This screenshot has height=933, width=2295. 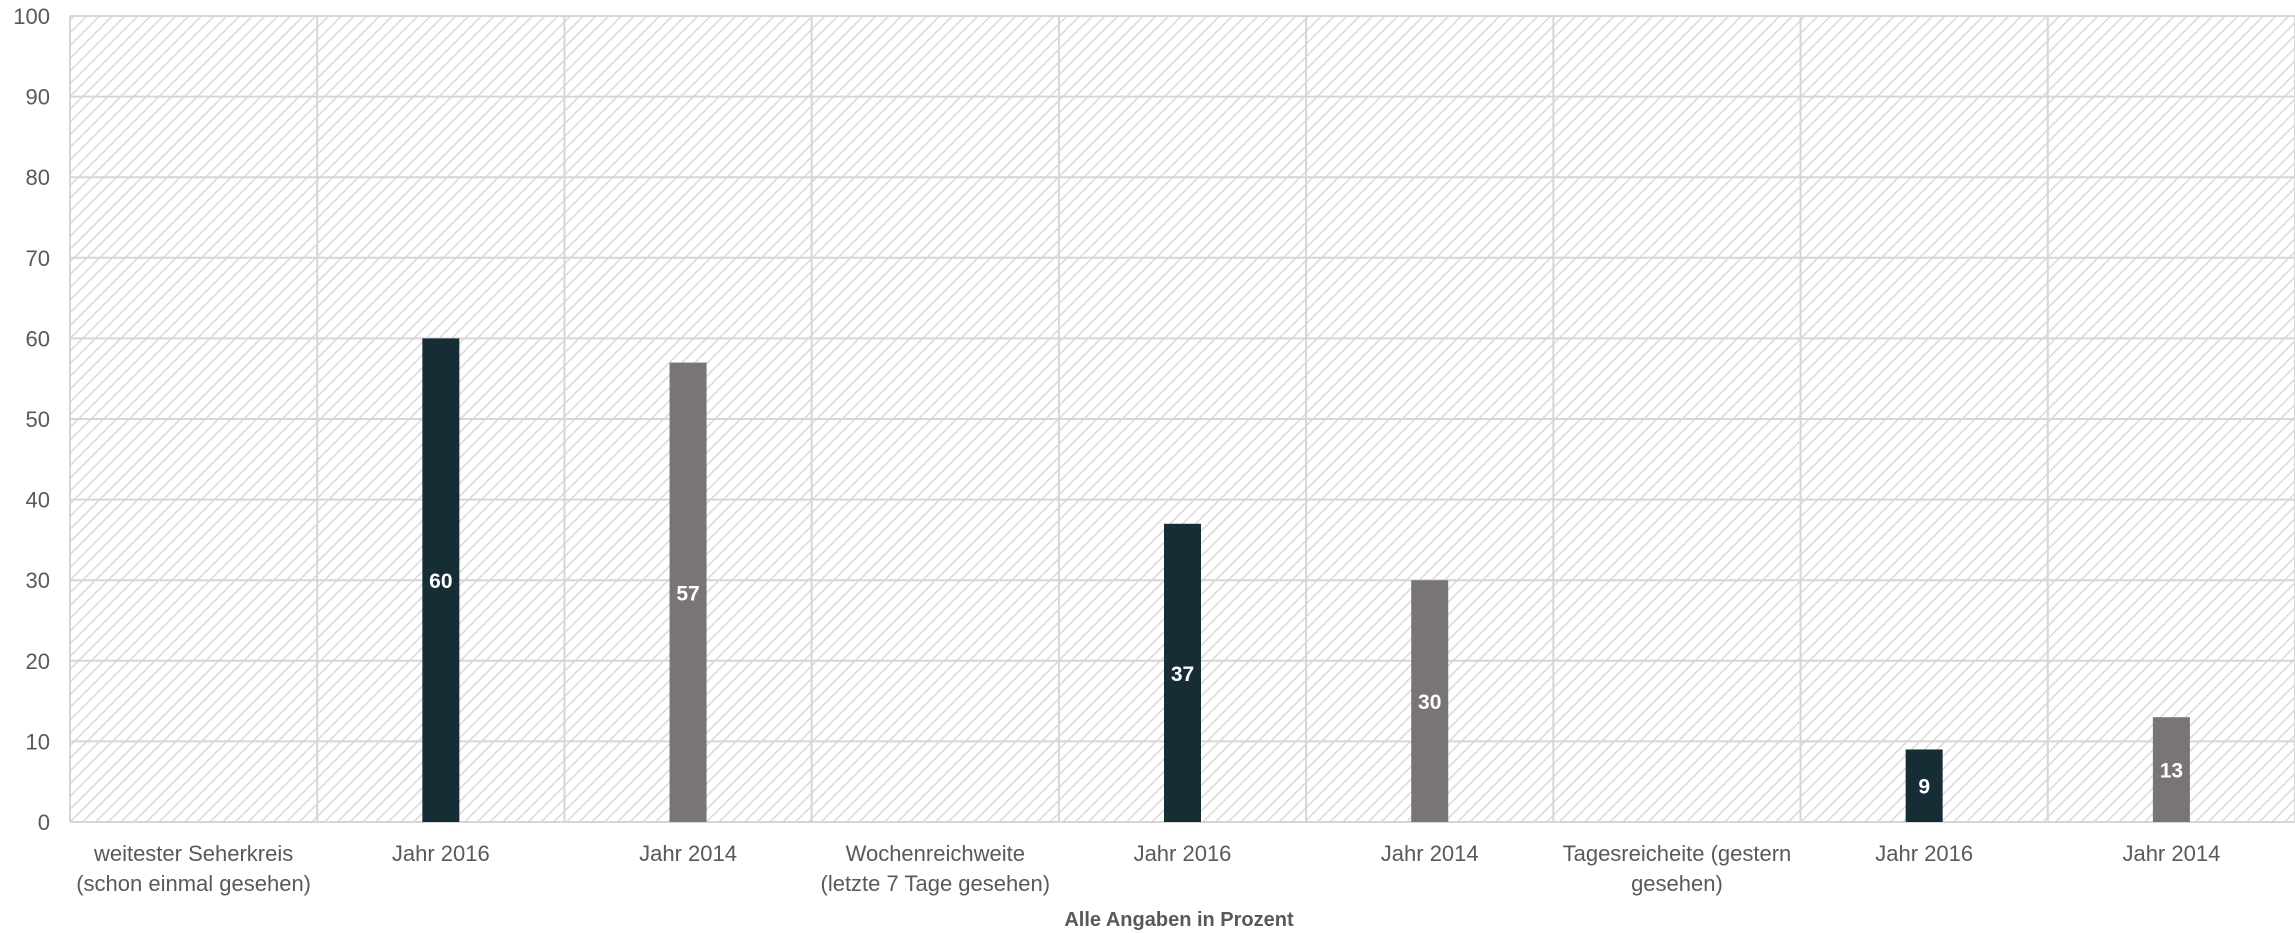 I want to click on x-category-label: weitester Seherkreis, so click(x=193, y=853).